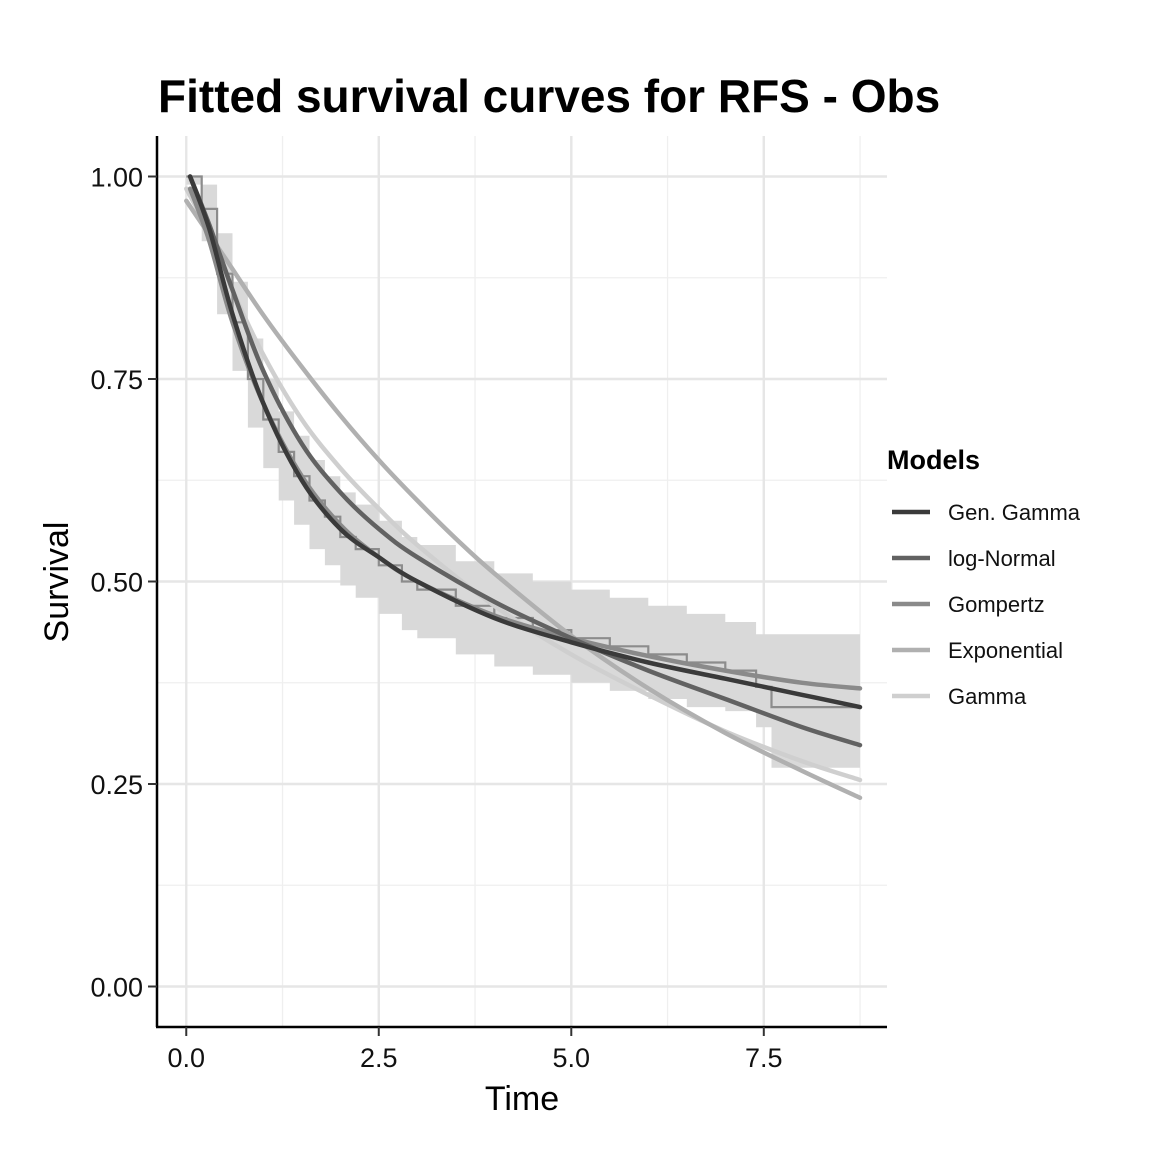 This screenshot has width=1152, height=1152. I want to click on x-axis-label: Time, so click(522, 1099).